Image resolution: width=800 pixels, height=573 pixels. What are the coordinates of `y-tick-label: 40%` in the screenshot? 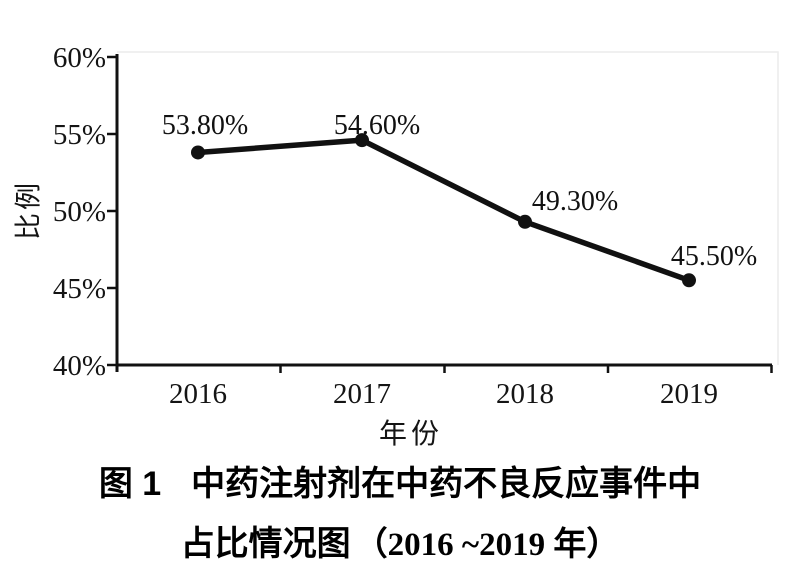 It's located at (79, 366).